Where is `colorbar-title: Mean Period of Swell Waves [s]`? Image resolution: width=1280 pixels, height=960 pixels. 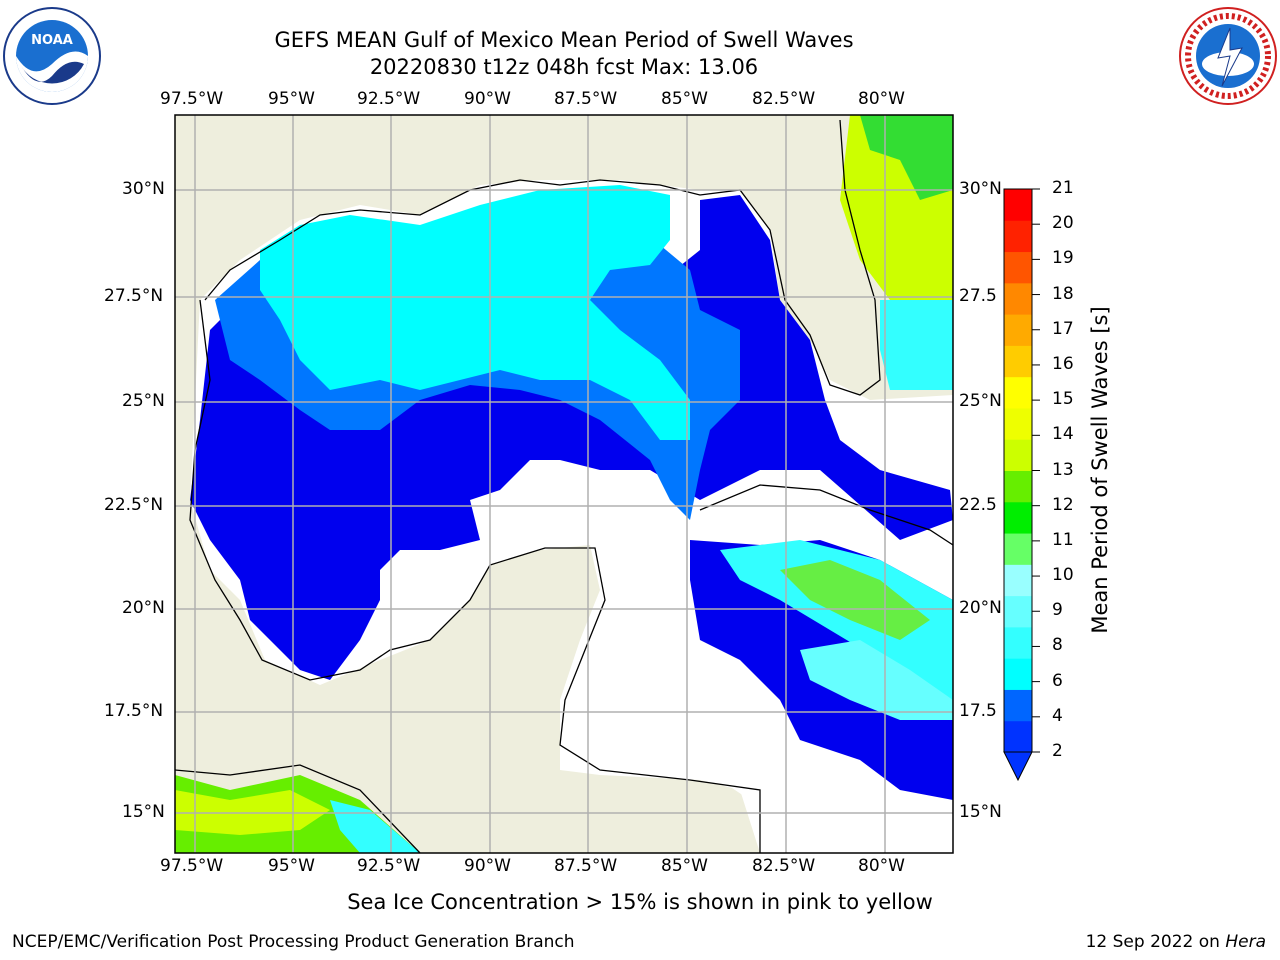 colorbar-title: Mean Period of Swell Waves [s] is located at coordinates (1100, 470).